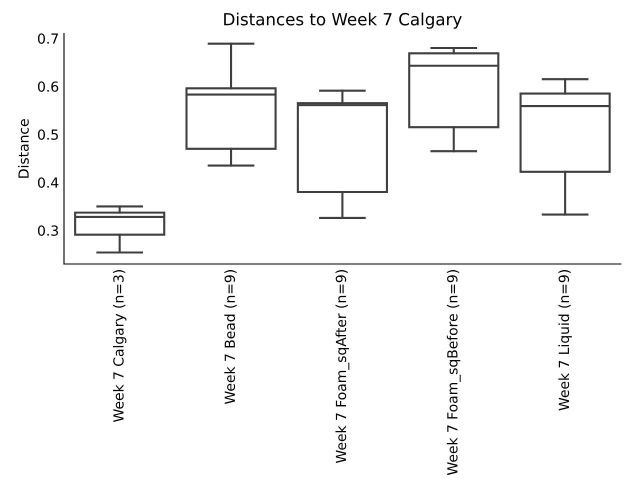 The height and width of the screenshot is (480, 640). I want to click on chart-title: Distances to Week 7 Calgary, so click(343, 20).